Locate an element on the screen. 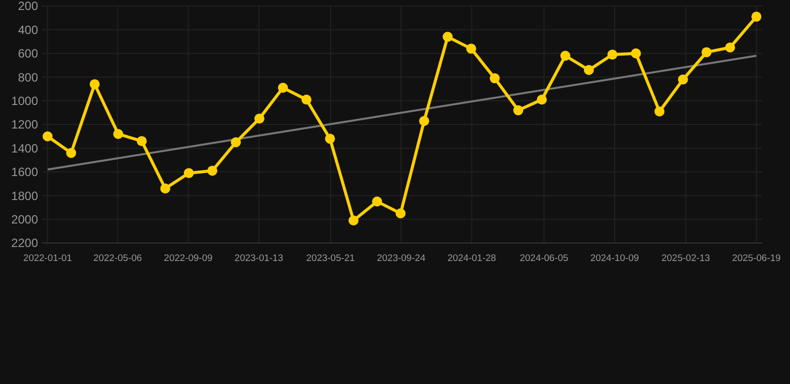  x-tick-label: 2023-01-13 is located at coordinates (259, 258).